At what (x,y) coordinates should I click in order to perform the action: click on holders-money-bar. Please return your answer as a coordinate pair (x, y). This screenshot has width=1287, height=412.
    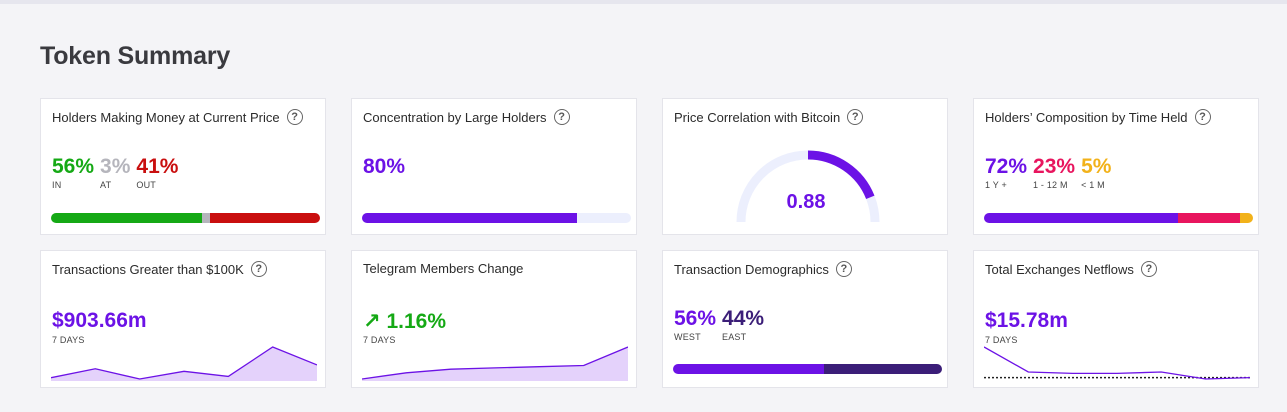
    Looking at the image, I should click on (185, 218).